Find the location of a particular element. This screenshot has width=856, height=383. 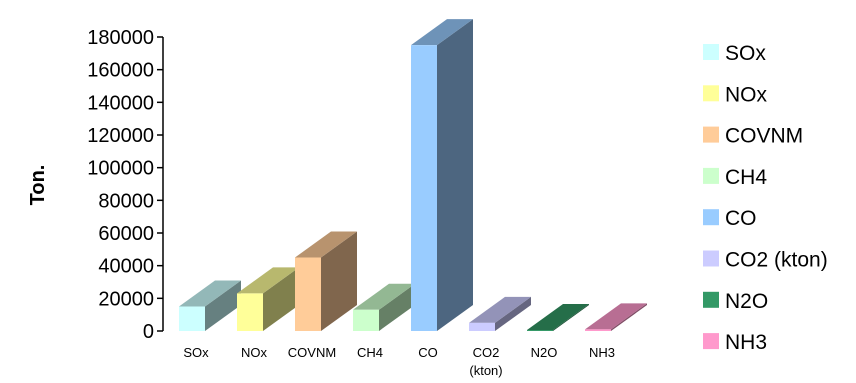

bar-co is located at coordinates (442, 175).